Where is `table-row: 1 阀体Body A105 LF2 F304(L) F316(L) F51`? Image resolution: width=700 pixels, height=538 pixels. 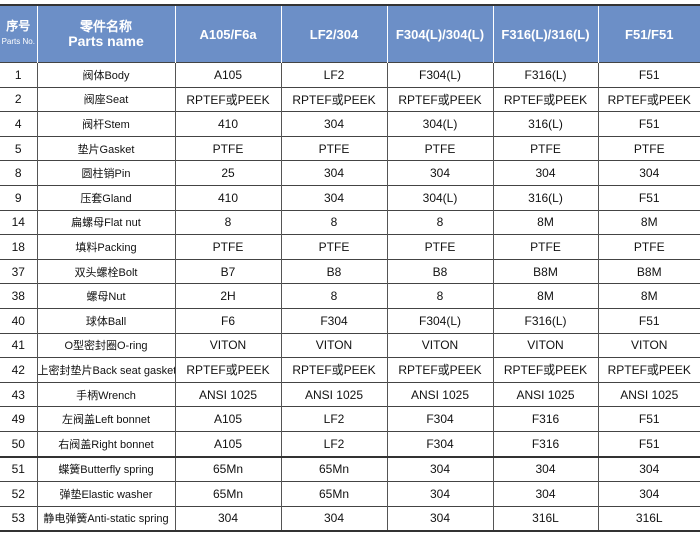
table-row: 1 阀体Body A105 LF2 F304(L) F316(L) F51 is located at coordinates (350, 75).